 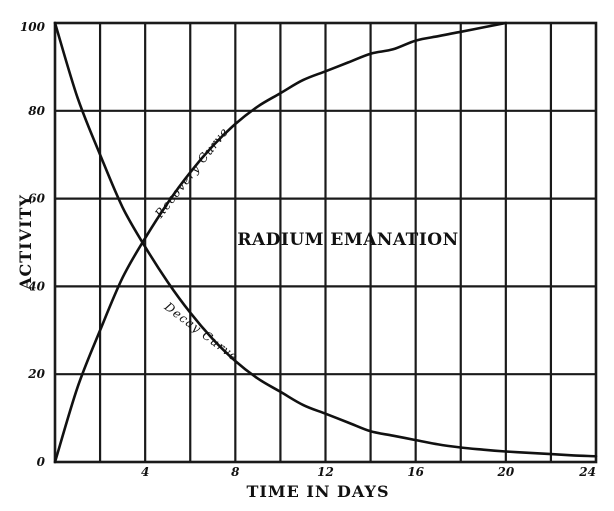 I want to click on x-tick-label: 16, so click(x=415, y=472).